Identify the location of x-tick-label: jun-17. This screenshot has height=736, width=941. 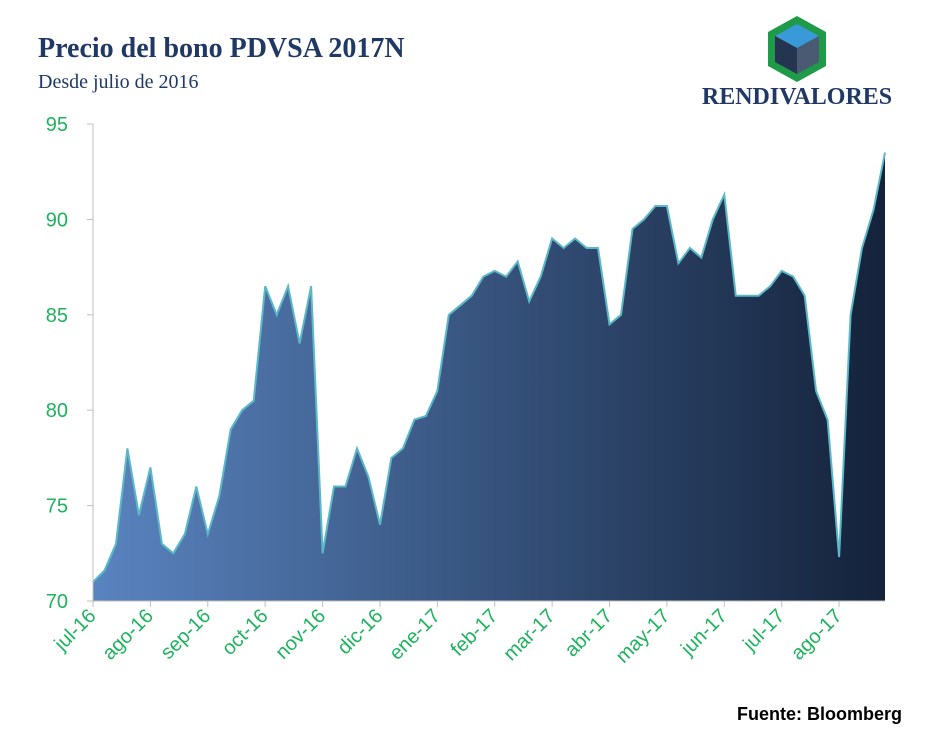
(704, 633).